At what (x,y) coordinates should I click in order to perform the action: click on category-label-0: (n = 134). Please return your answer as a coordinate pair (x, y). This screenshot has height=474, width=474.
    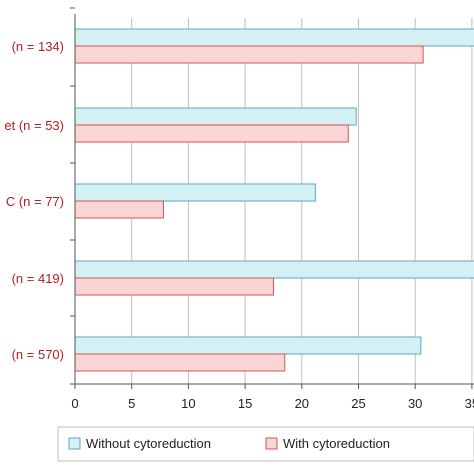
    Looking at the image, I should click on (38, 46).